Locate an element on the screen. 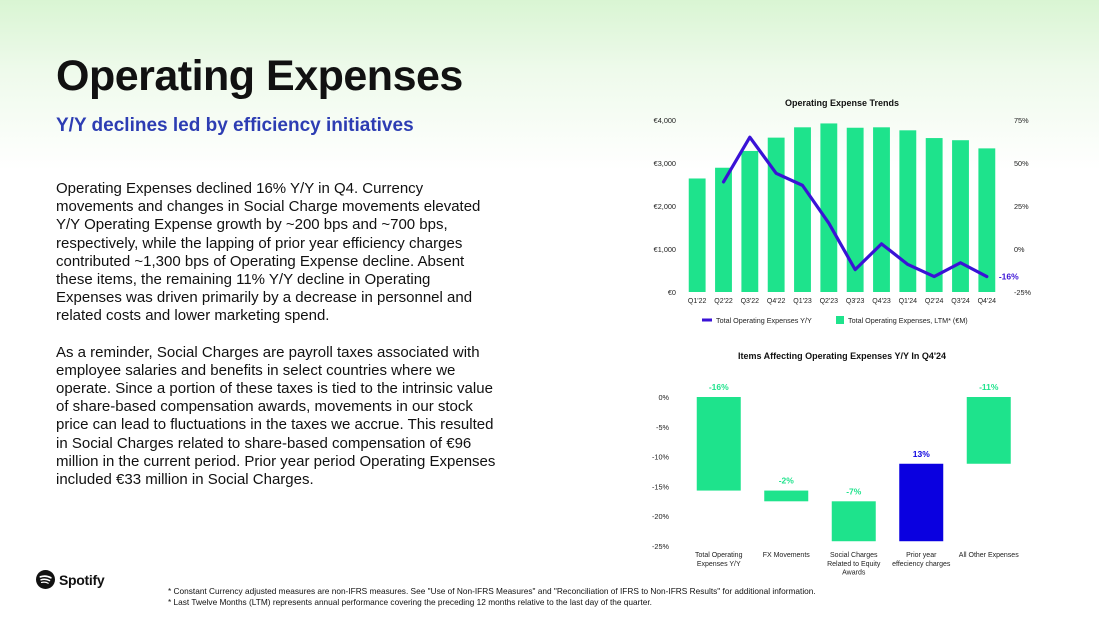  trend-x-tick-label: Q4'22 is located at coordinates (776, 301).